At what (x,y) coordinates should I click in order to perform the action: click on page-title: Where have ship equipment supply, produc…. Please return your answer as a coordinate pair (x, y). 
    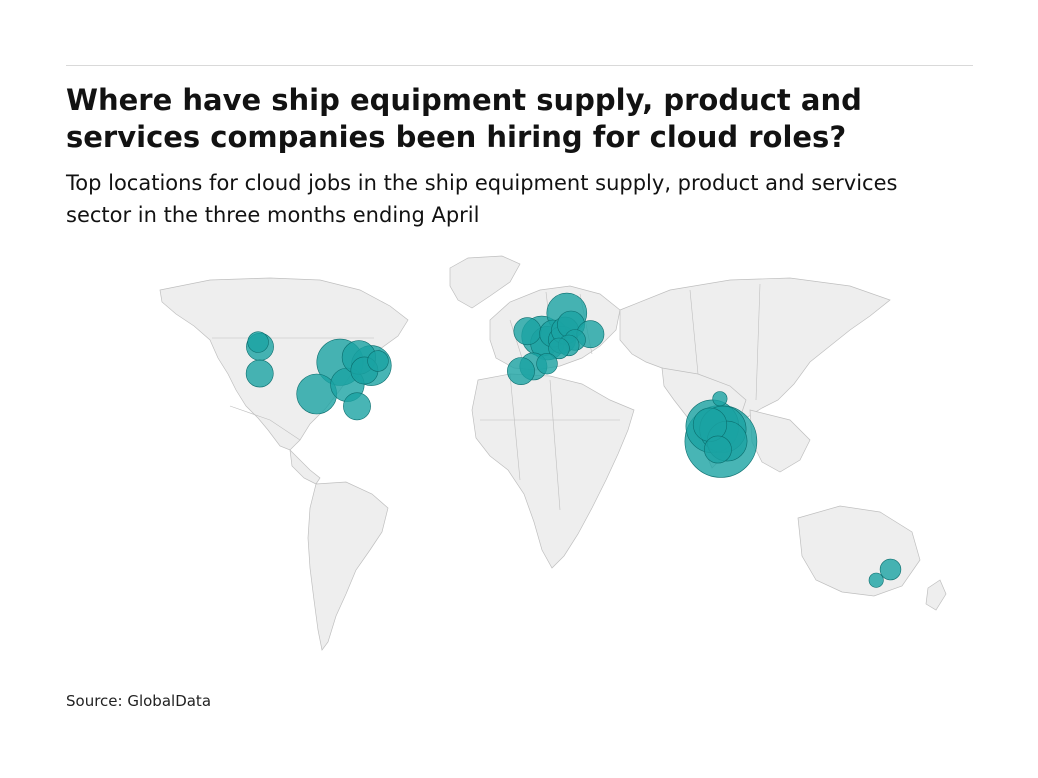
    Looking at the image, I should click on (464, 118).